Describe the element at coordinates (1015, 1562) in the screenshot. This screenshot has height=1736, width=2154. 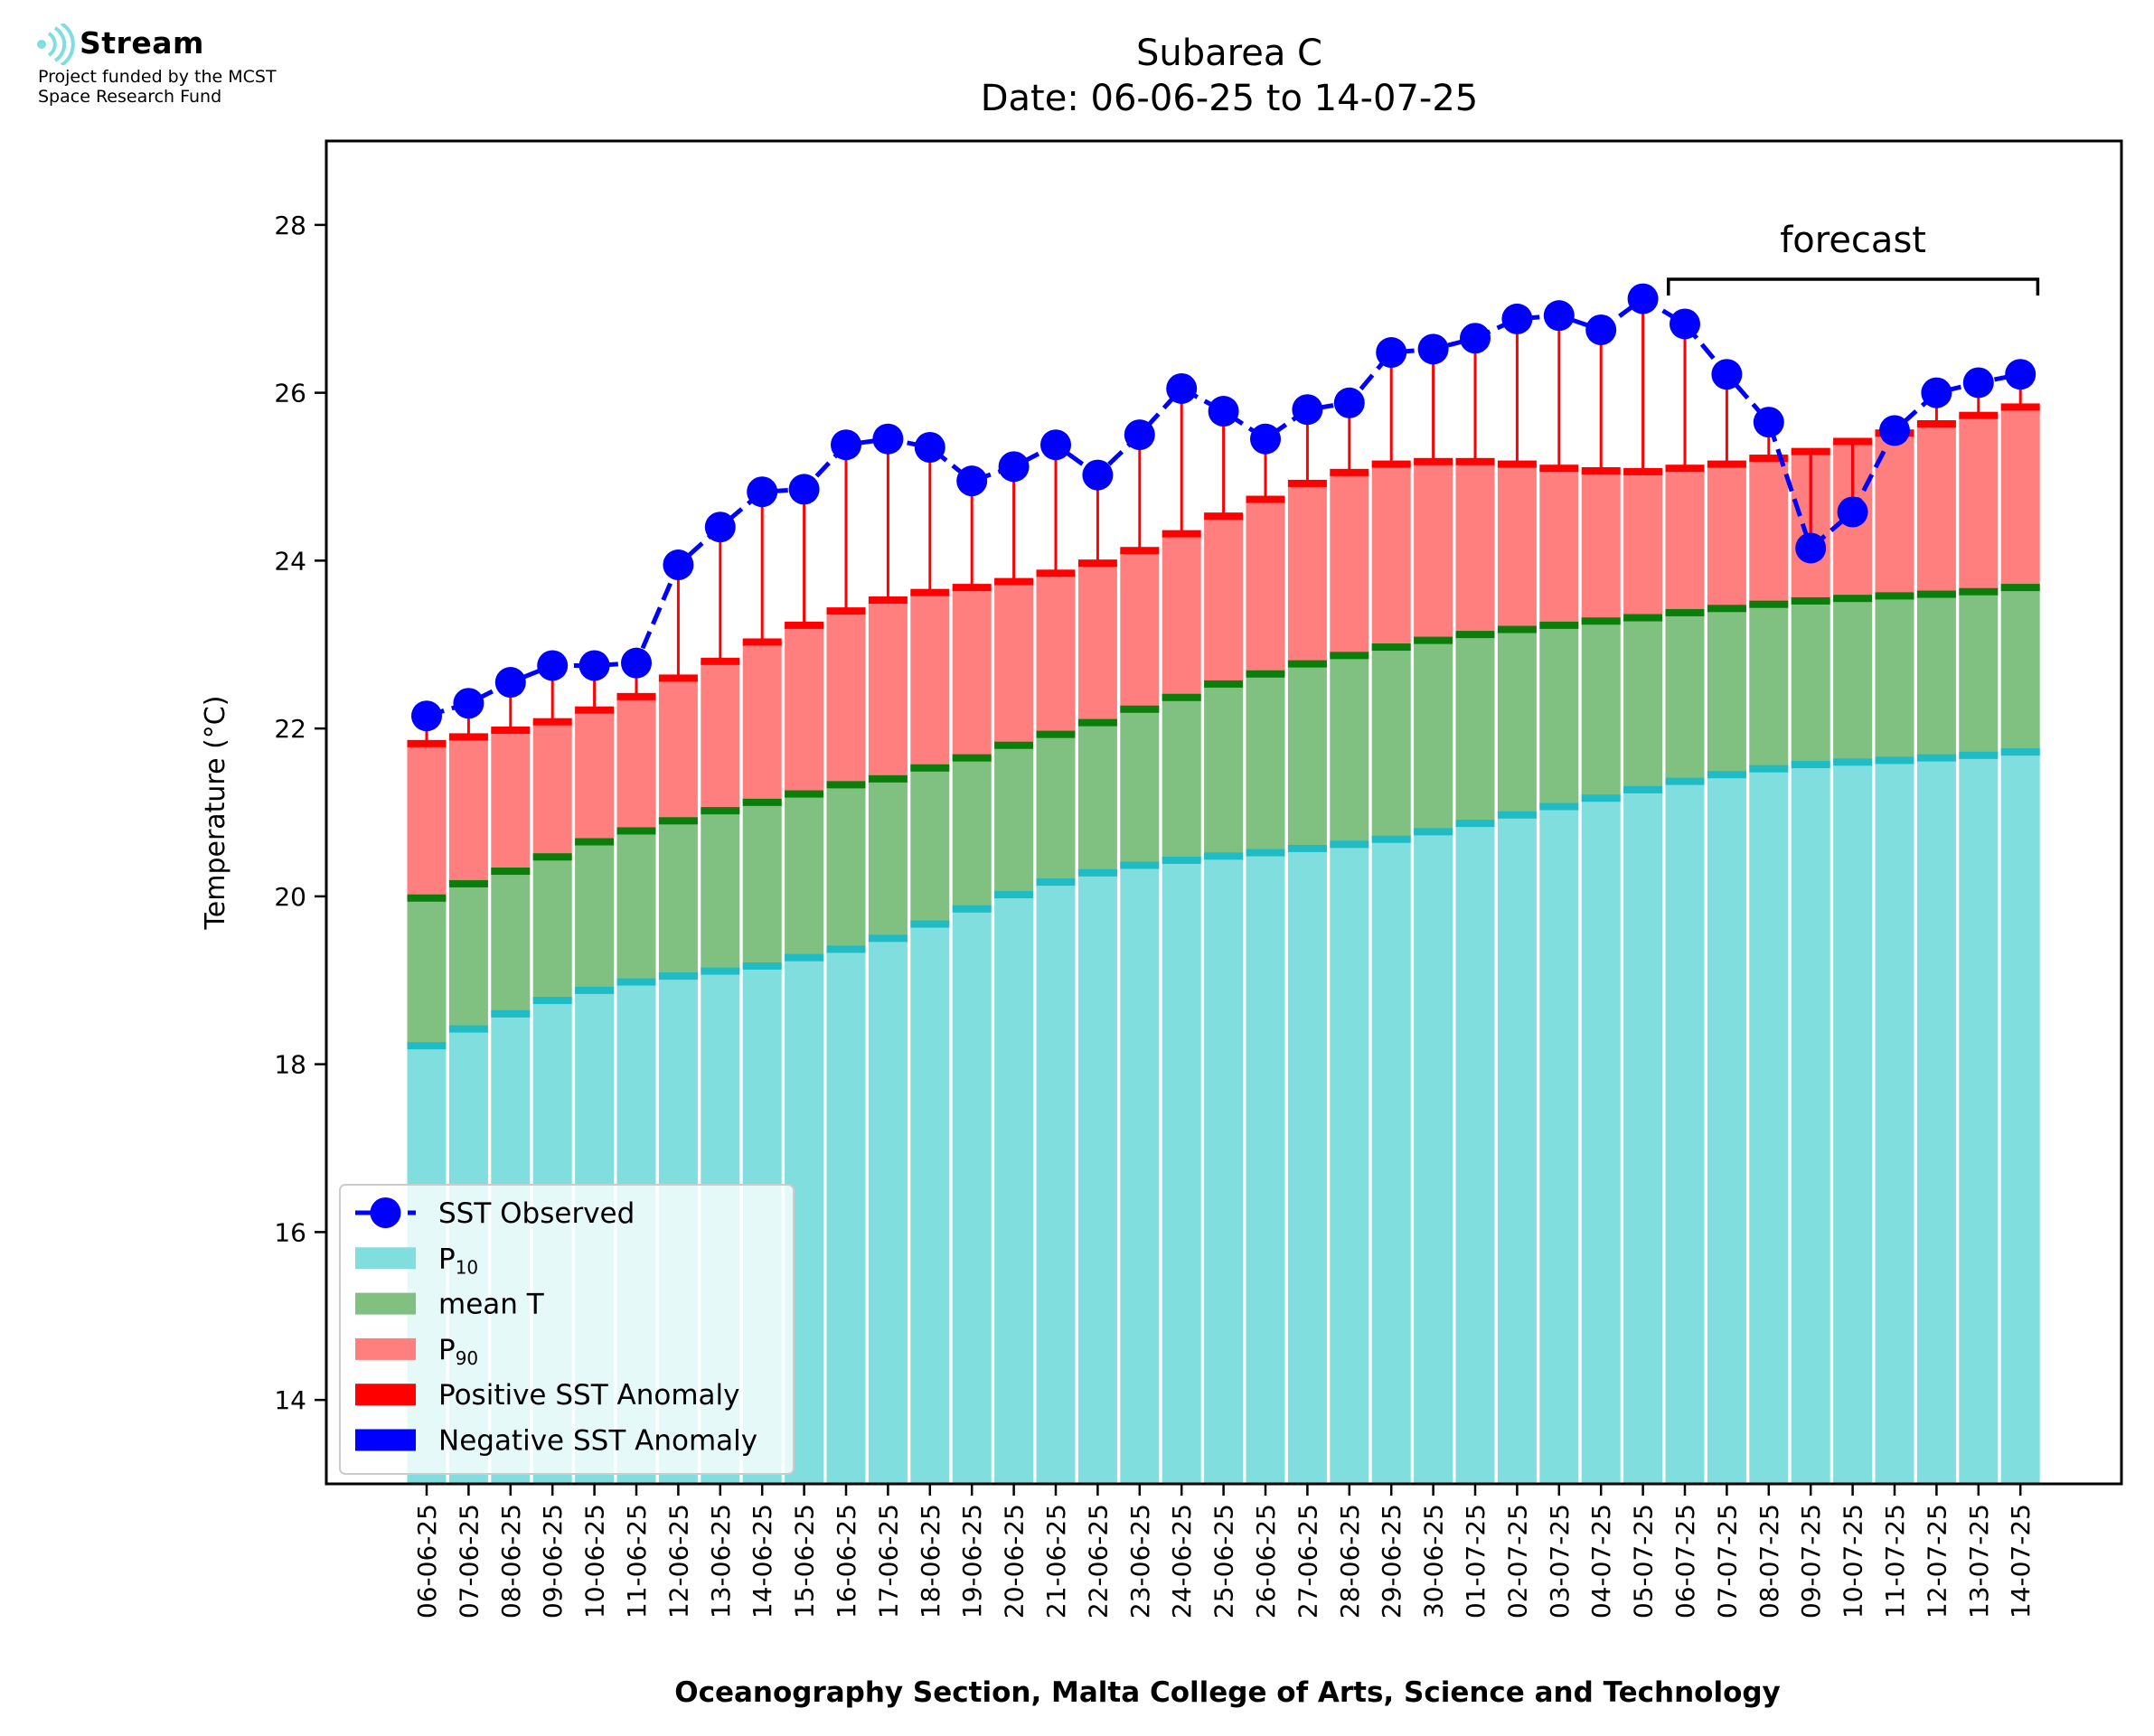
I see `x-tick-label: 20-06-25` at that location.